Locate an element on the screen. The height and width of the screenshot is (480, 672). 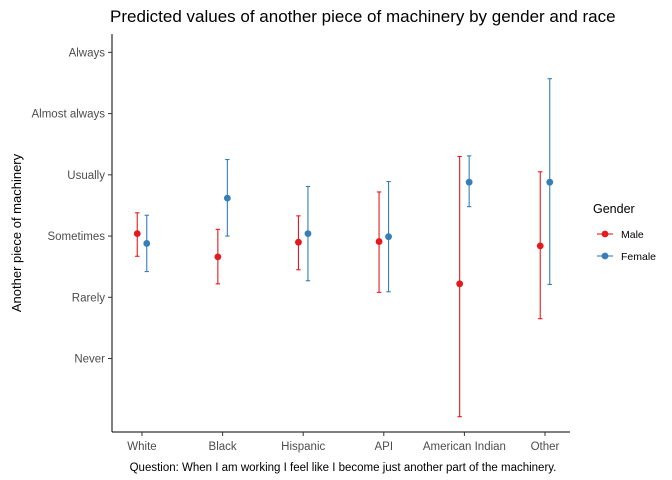
legend-title: Gender is located at coordinates (614, 209).